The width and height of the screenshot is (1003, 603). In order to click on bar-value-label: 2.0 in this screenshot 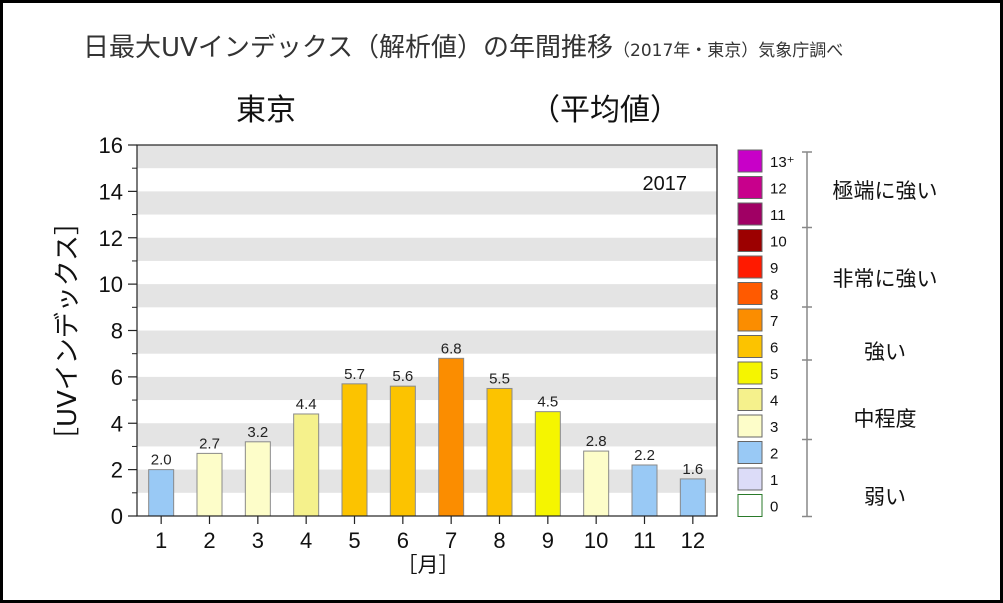, I will do `click(161, 460)`.